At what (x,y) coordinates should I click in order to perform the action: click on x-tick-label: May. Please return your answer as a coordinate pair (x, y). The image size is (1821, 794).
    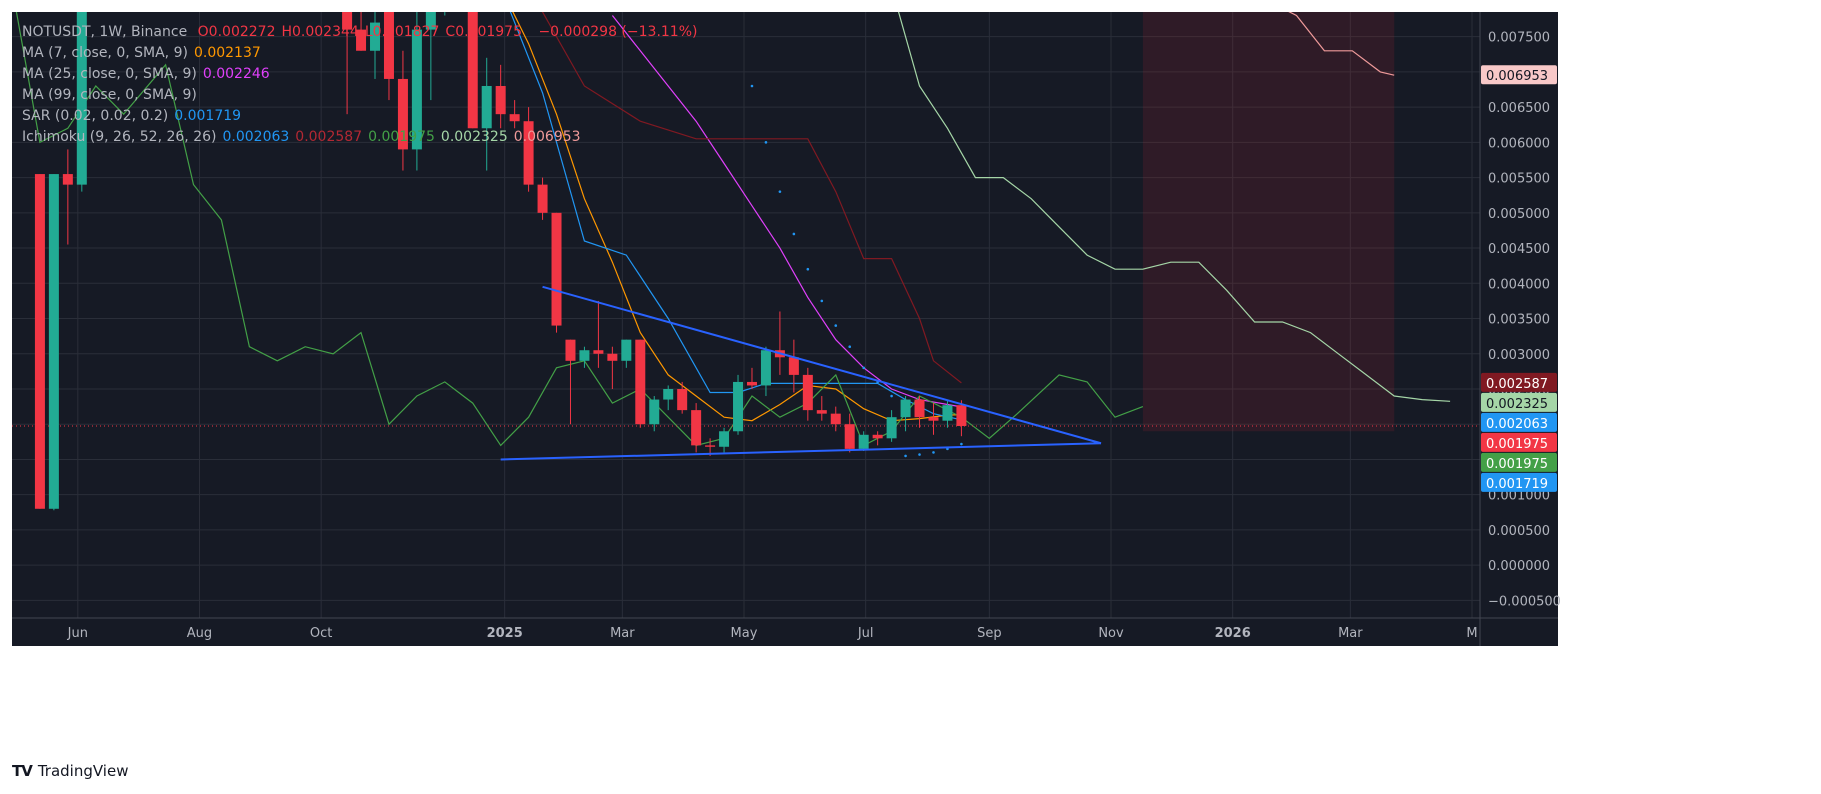
    Looking at the image, I should click on (744, 633).